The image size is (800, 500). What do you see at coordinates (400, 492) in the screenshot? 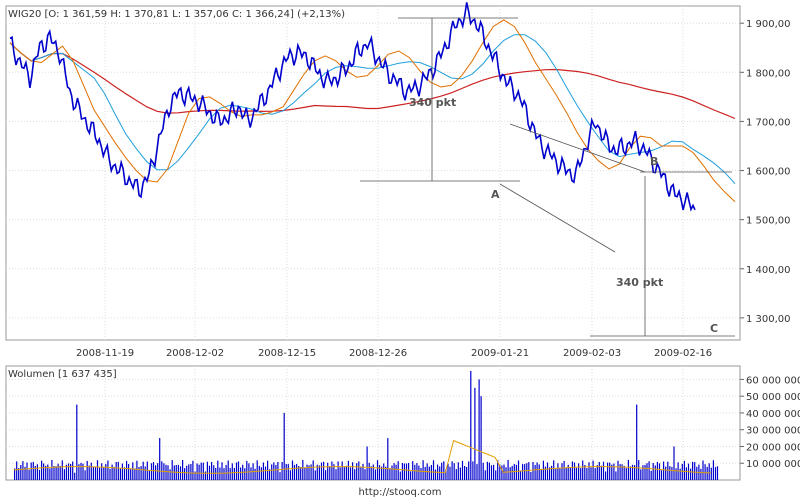
I see `footer-url: http://stooq.com` at bounding box center [400, 492].